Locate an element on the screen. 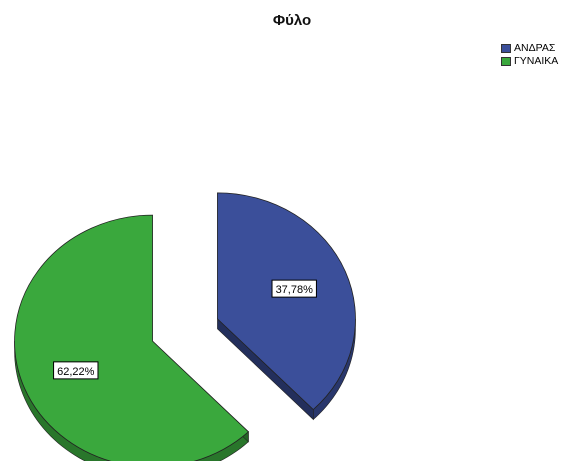  chart-title: Φύλο is located at coordinates (292, 20).